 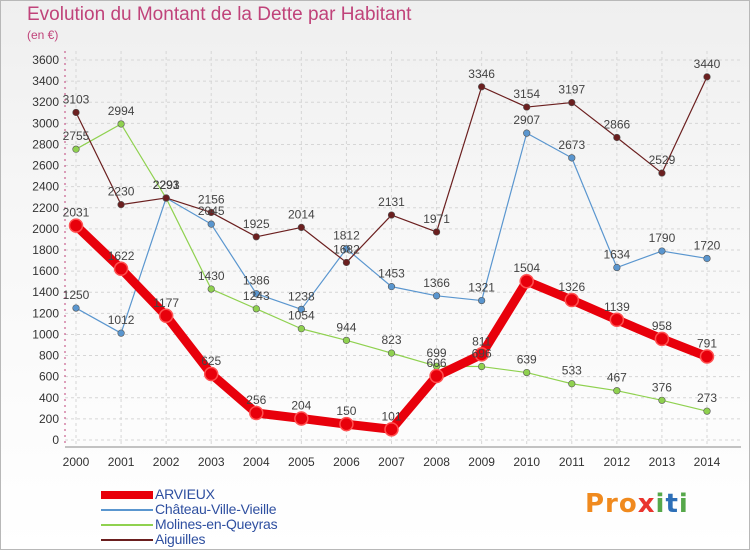 What do you see at coordinates (662, 462) in the screenshot?
I see `x-tick-label: 2013` at bounding box center [662, 462].